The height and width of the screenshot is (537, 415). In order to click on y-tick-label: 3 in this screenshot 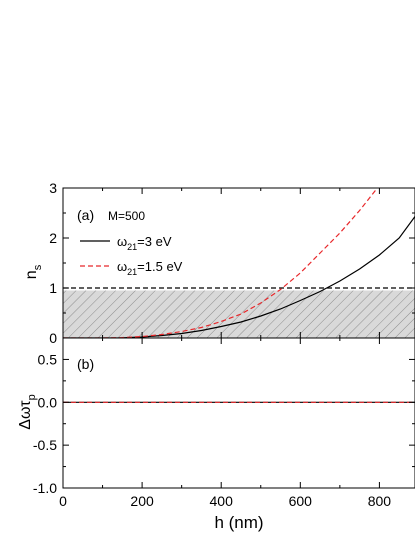, I will do `click(53, 188)`.